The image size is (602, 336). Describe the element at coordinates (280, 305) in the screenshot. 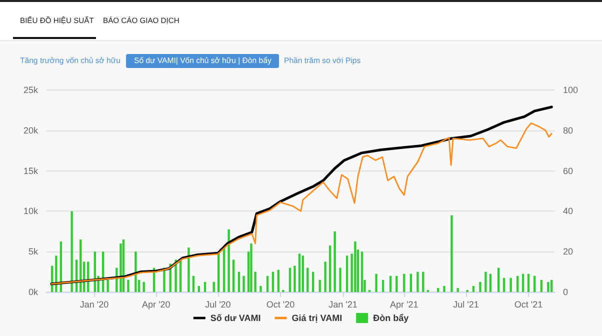

I see `x-tick-label: Oct '20` at that location.